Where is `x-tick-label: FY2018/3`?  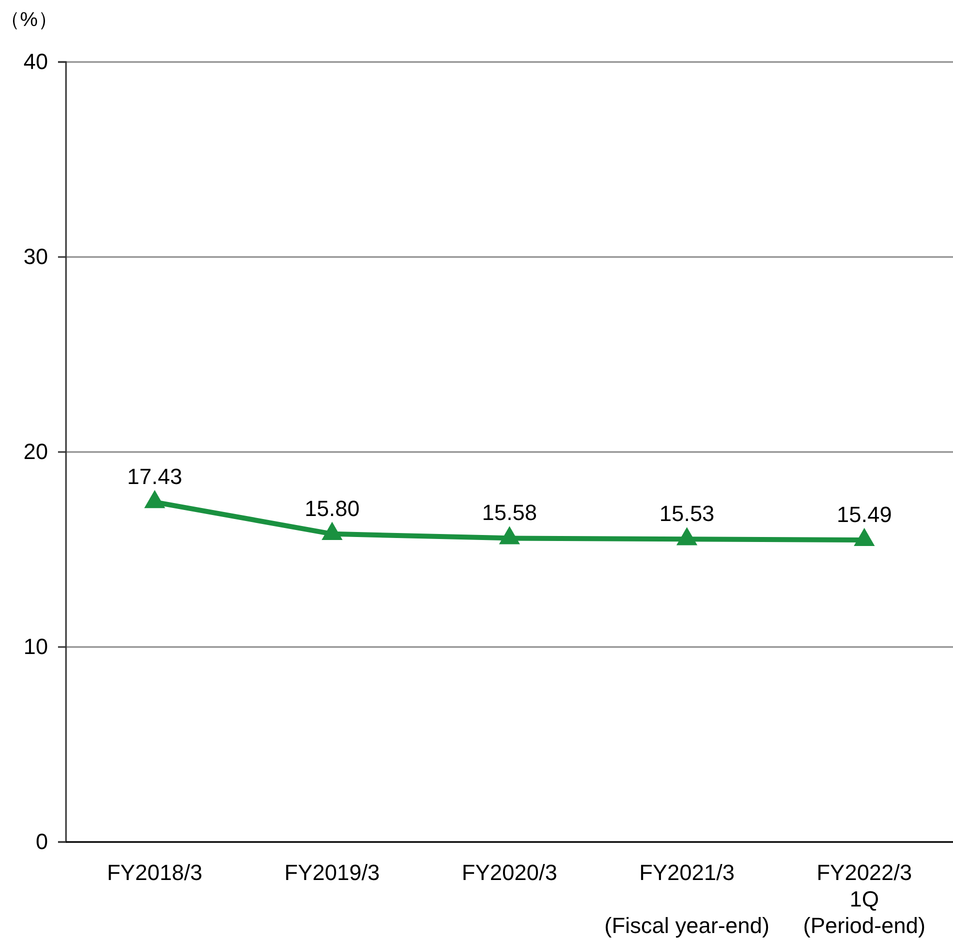 x-tick-label: FY2018/3 is located at coordinates (154, 872).